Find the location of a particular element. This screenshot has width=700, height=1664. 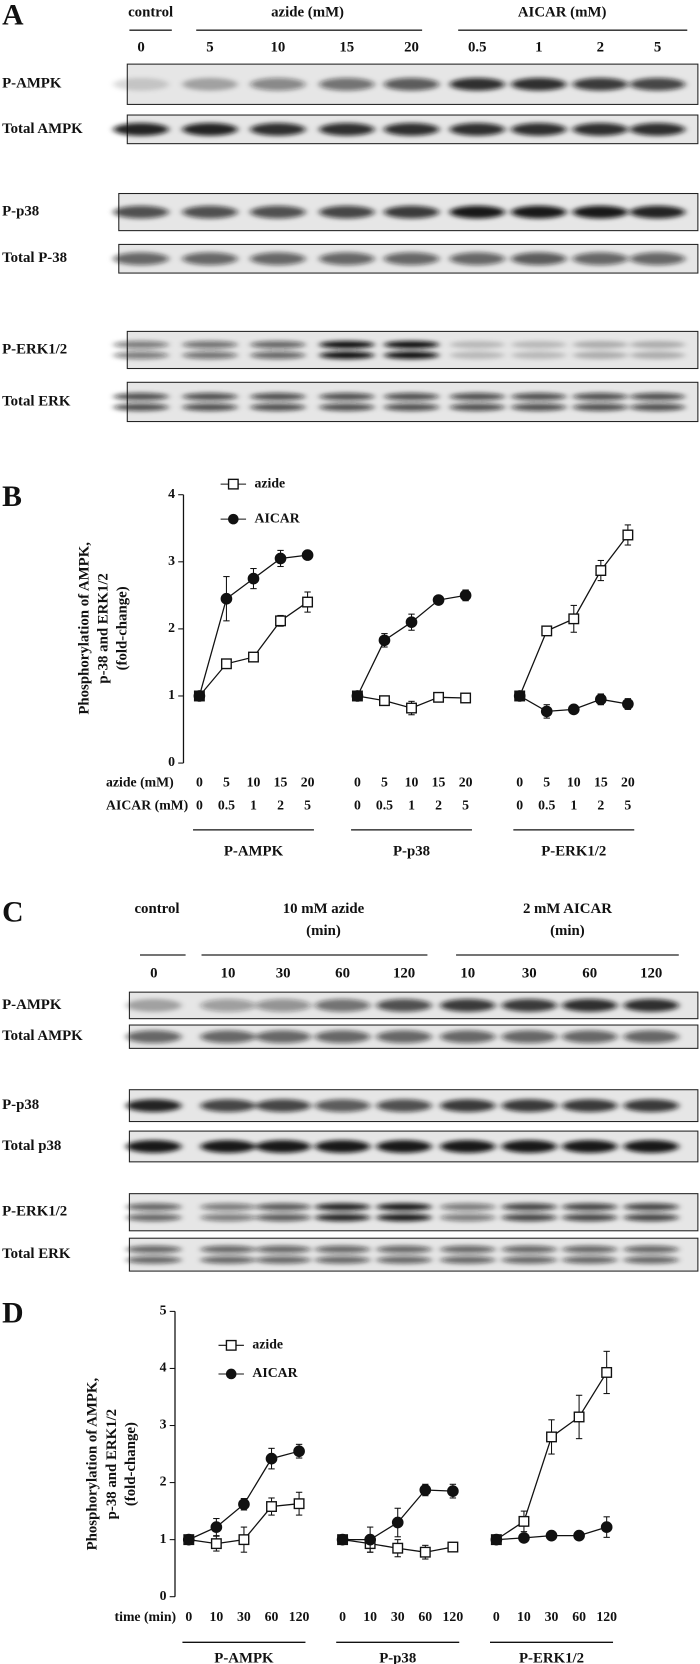

lane-label: 5 is located at coordinates (657, 48).